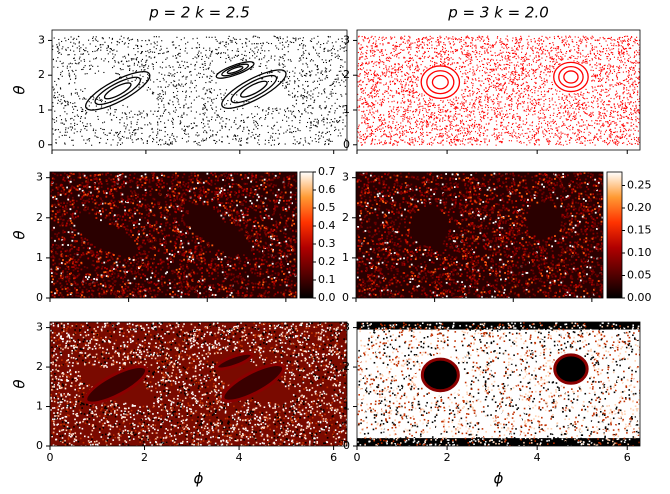 This screenshot has width=670, height=494. Describe the element at coordinates (327, 207) in the screenshot. I see `colorbar-tick-label: 0.5` at that location.